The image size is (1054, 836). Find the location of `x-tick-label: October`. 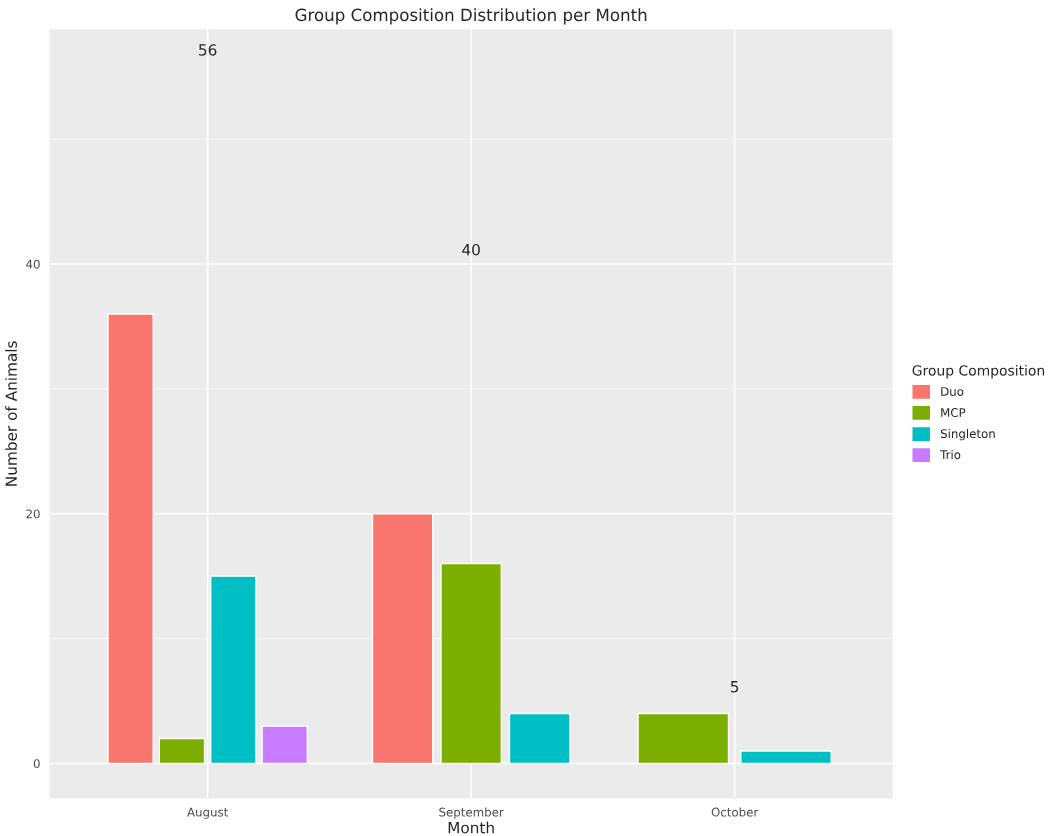

x-tick-label: October is located at coordinates (735, 812).